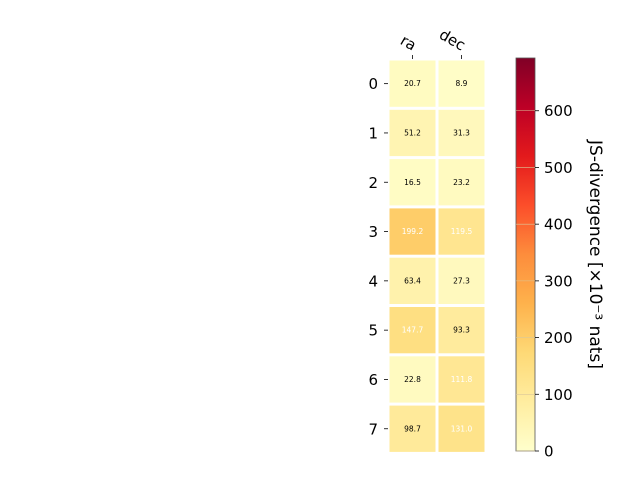 This screenshot has height=480, width=640. I want to click on heatmap-cell-4-dec, so click(461, 280).